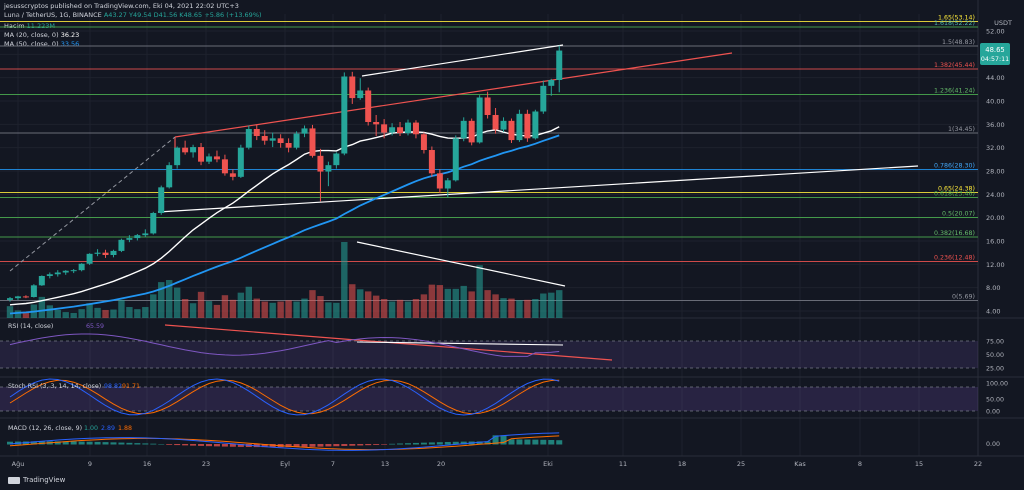 The width and height of the screenshot is (1024, 490). Describe the element at coordinates (30, 326) in the screenshot. I see `rsi-label: RSI (14, close)` at that location.